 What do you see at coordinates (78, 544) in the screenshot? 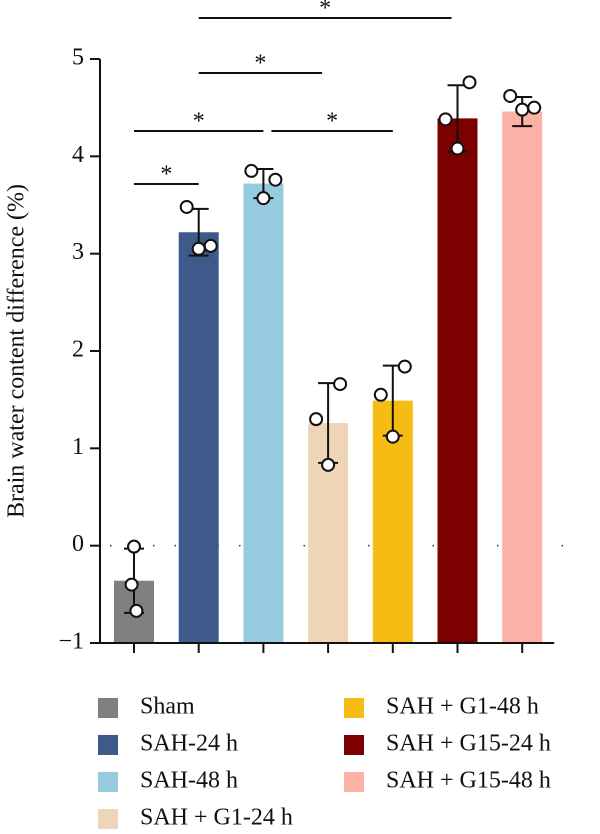
I see `y-tick-label: 0` at bounding box center [78, 544].